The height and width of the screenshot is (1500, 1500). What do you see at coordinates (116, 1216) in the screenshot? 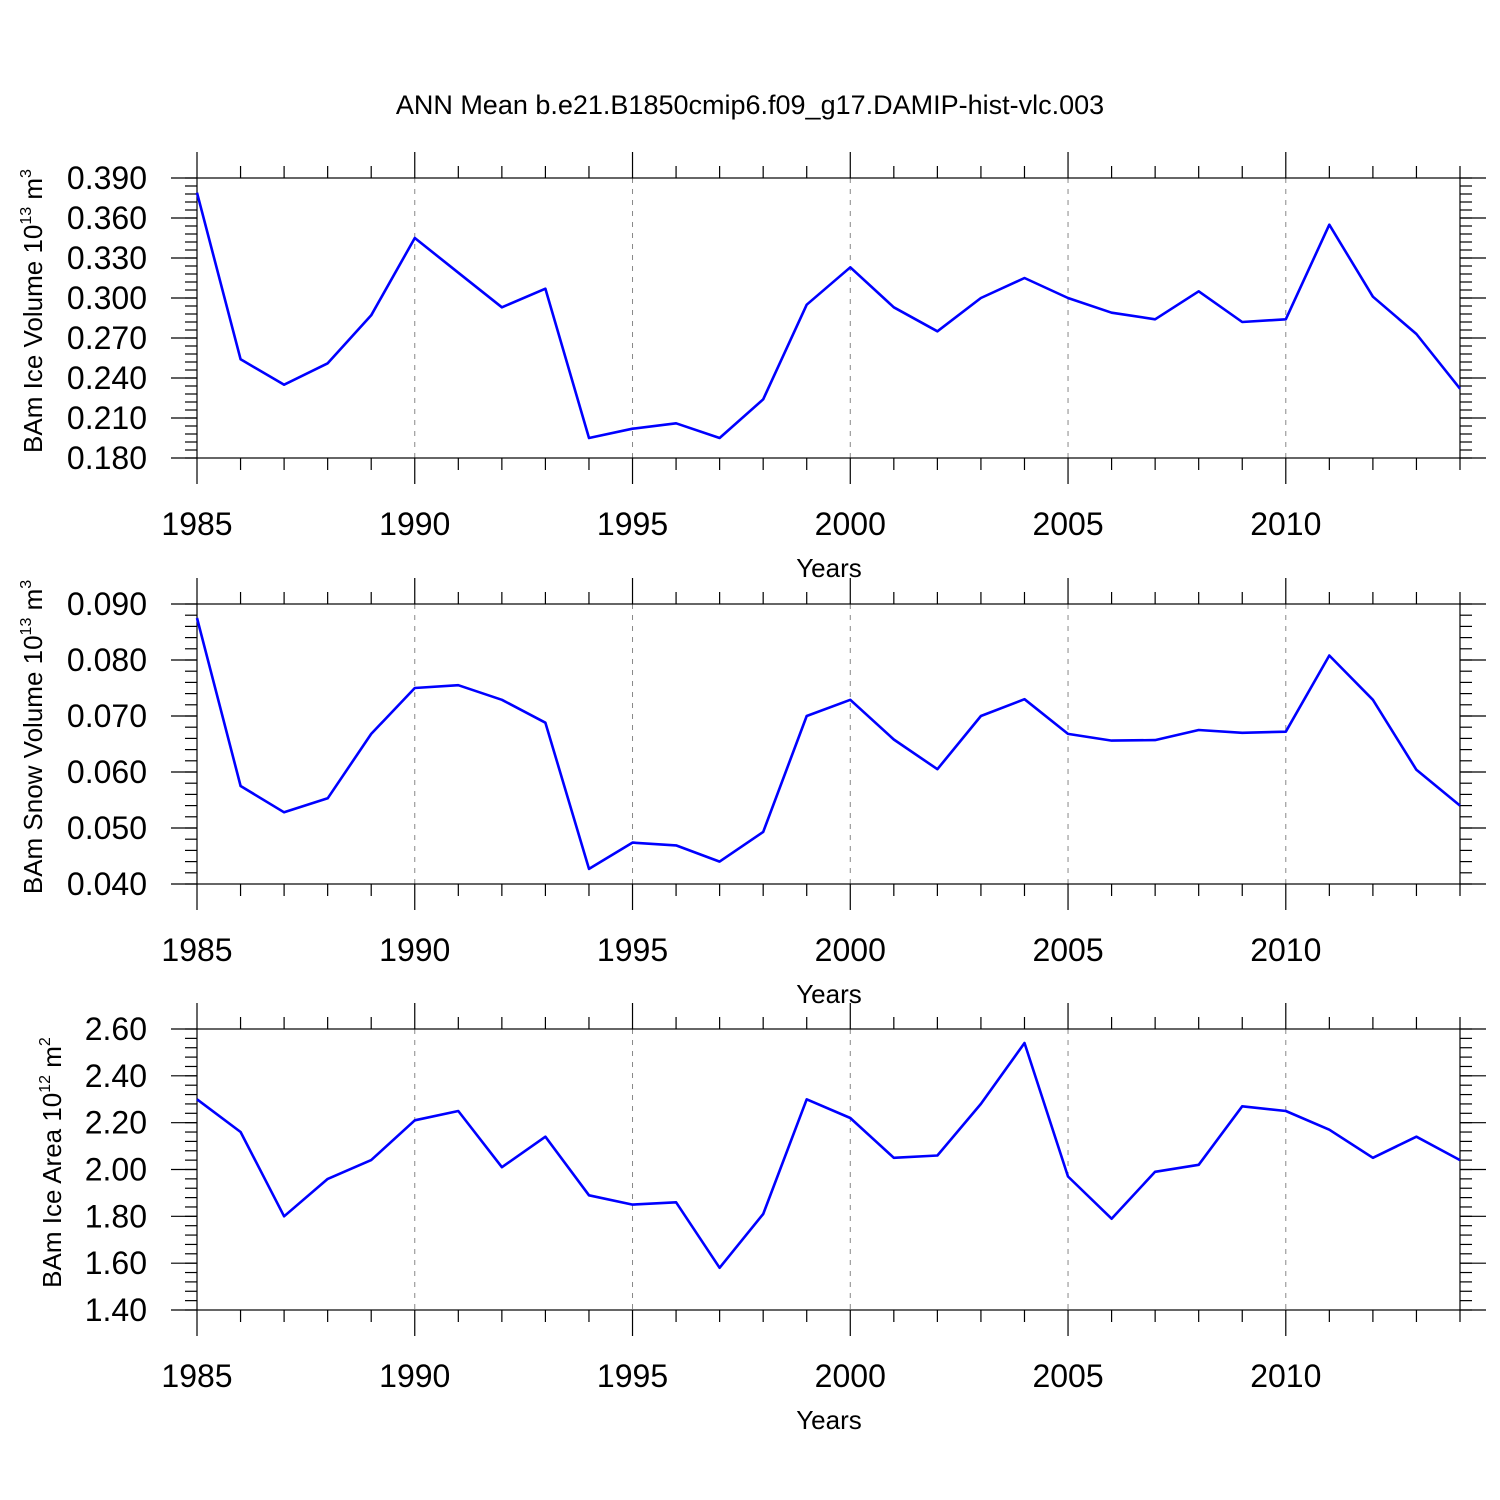
I see `y-tick-label: 1.80` at bounding box center [116, 1216].